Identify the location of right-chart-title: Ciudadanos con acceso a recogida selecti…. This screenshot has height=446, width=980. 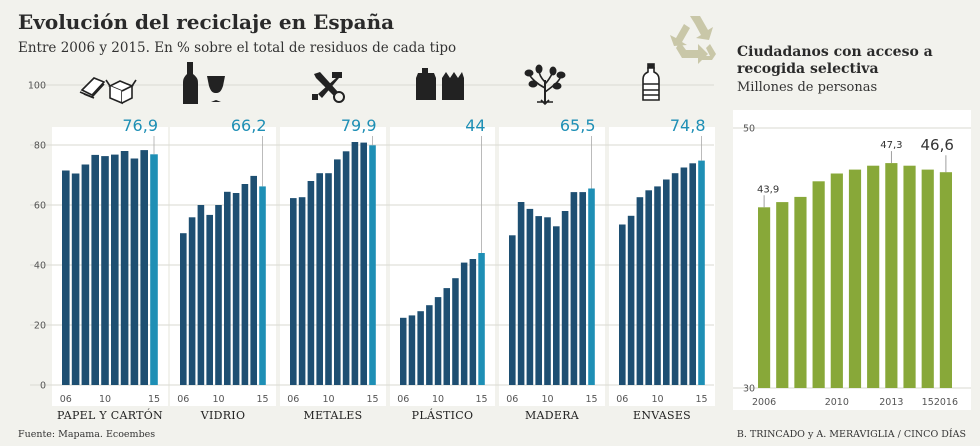
(835, 60).